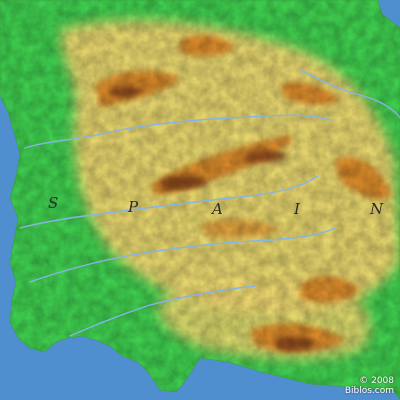  Describe the element at coordinates (297, 209) in the screenshot. I see `map-label-letter-i: I` at that location.